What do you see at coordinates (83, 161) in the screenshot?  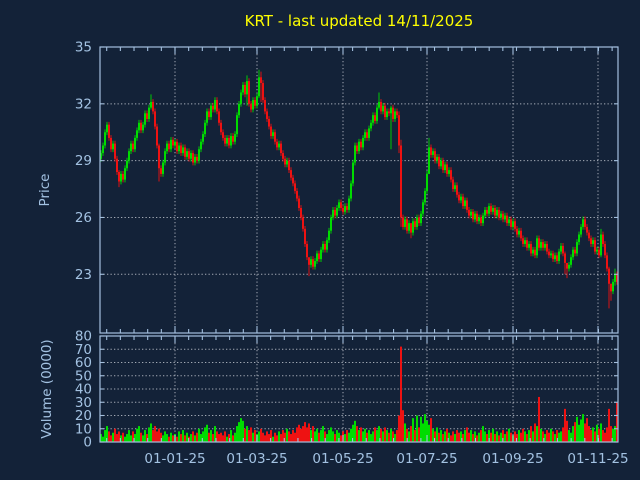 I see `tick-label: 29` at bounding box center [83, 161].